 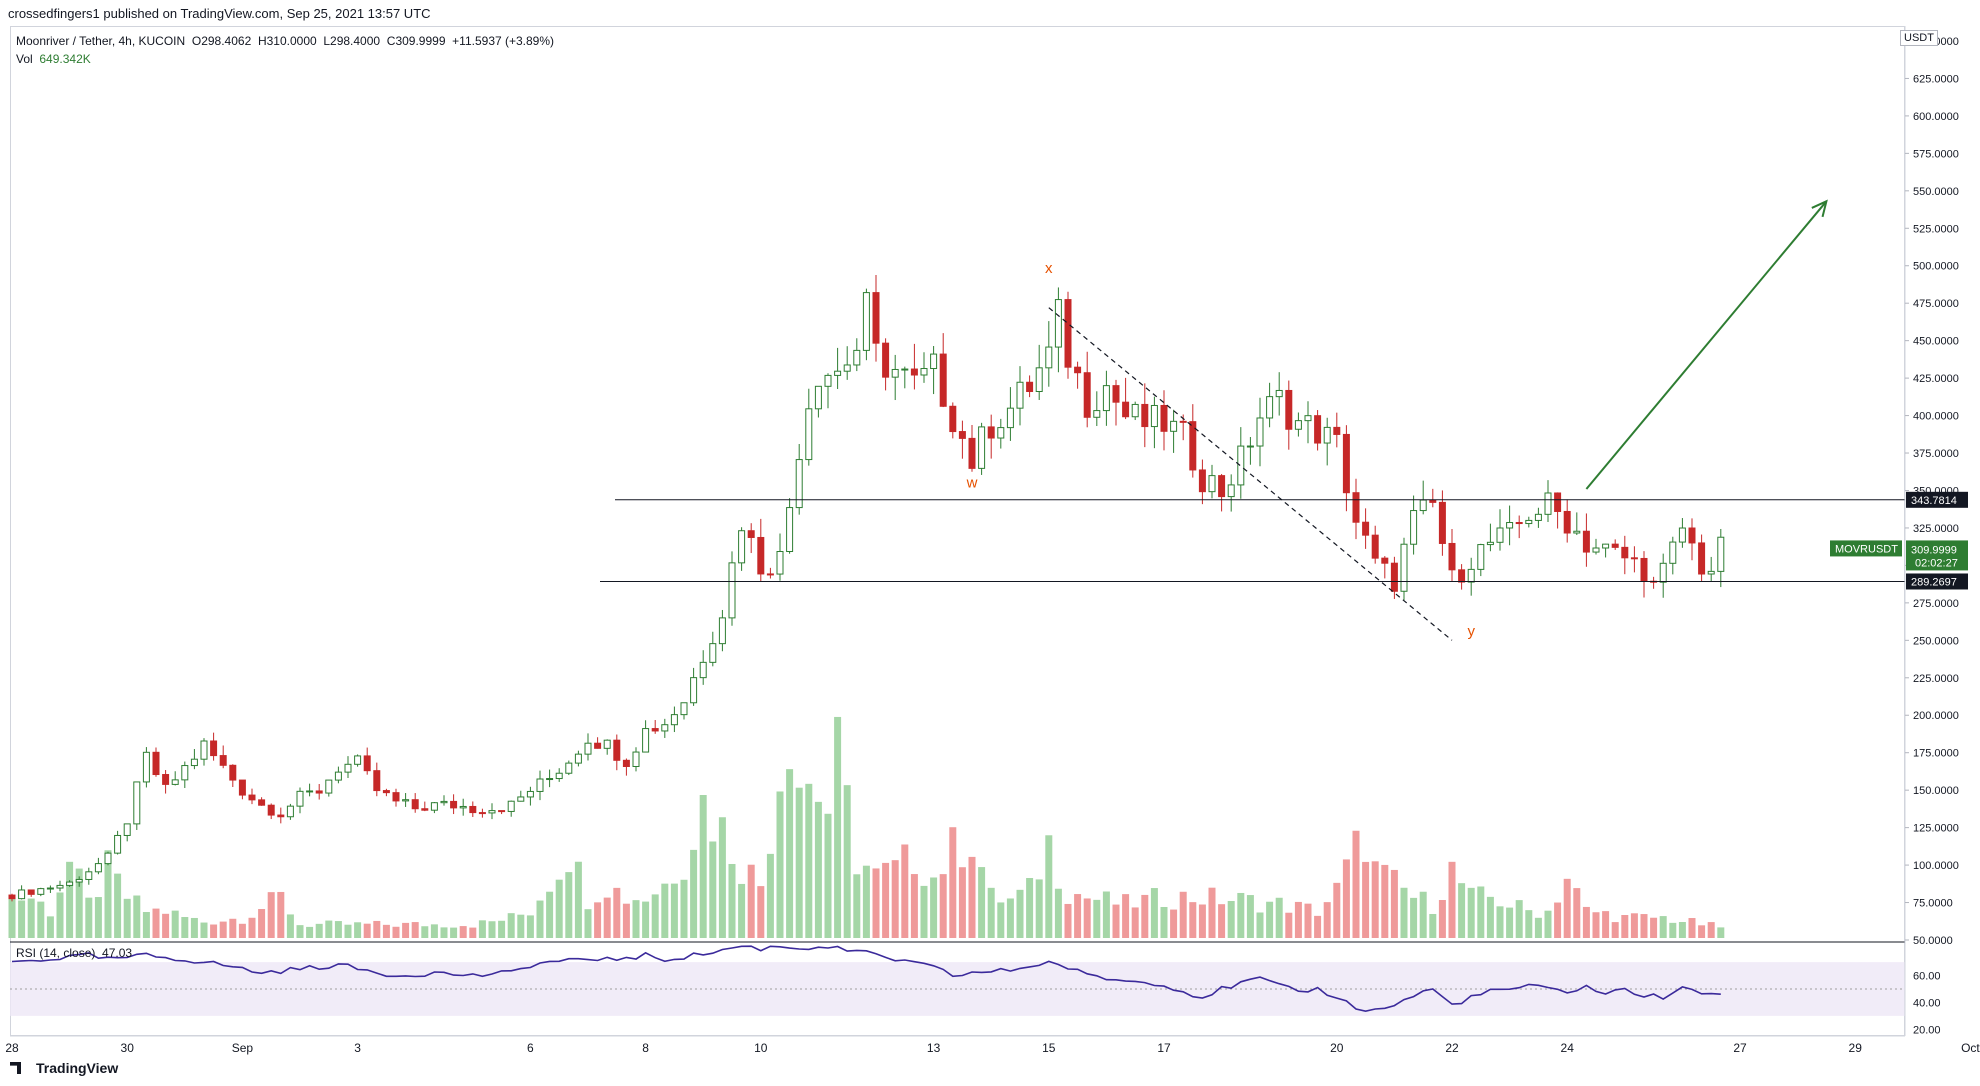 I want to click on price-tick-label: 400.0000, so click(x=1936, y=417).